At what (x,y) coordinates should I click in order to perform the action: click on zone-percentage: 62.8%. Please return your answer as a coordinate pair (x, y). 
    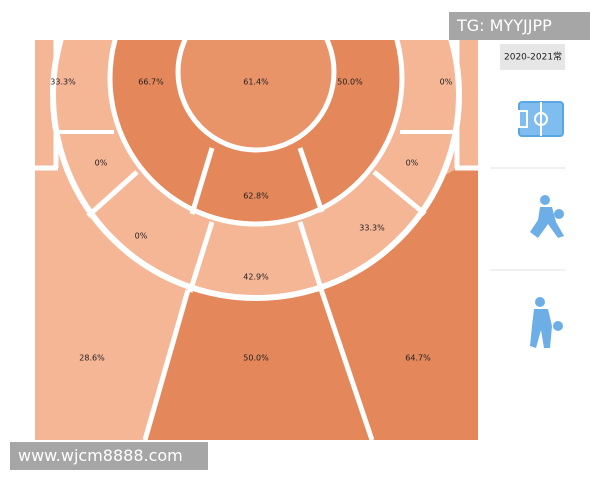
    Looking at the image, I should click on (256, 196).